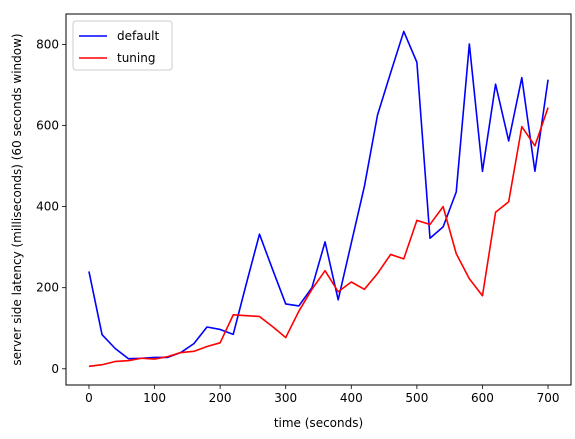 The height and width of the screenshot is (439, 575). I want to click on x-tick-label: 200, so click(220, 398).